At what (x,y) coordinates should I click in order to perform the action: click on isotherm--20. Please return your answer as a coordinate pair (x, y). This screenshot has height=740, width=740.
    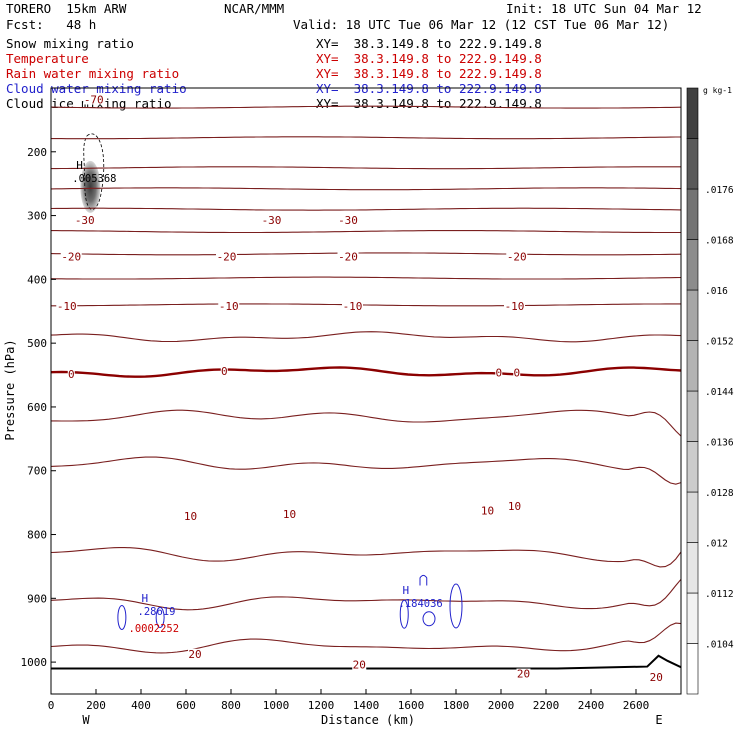
    Looking at the image, I should click on (366, 254).